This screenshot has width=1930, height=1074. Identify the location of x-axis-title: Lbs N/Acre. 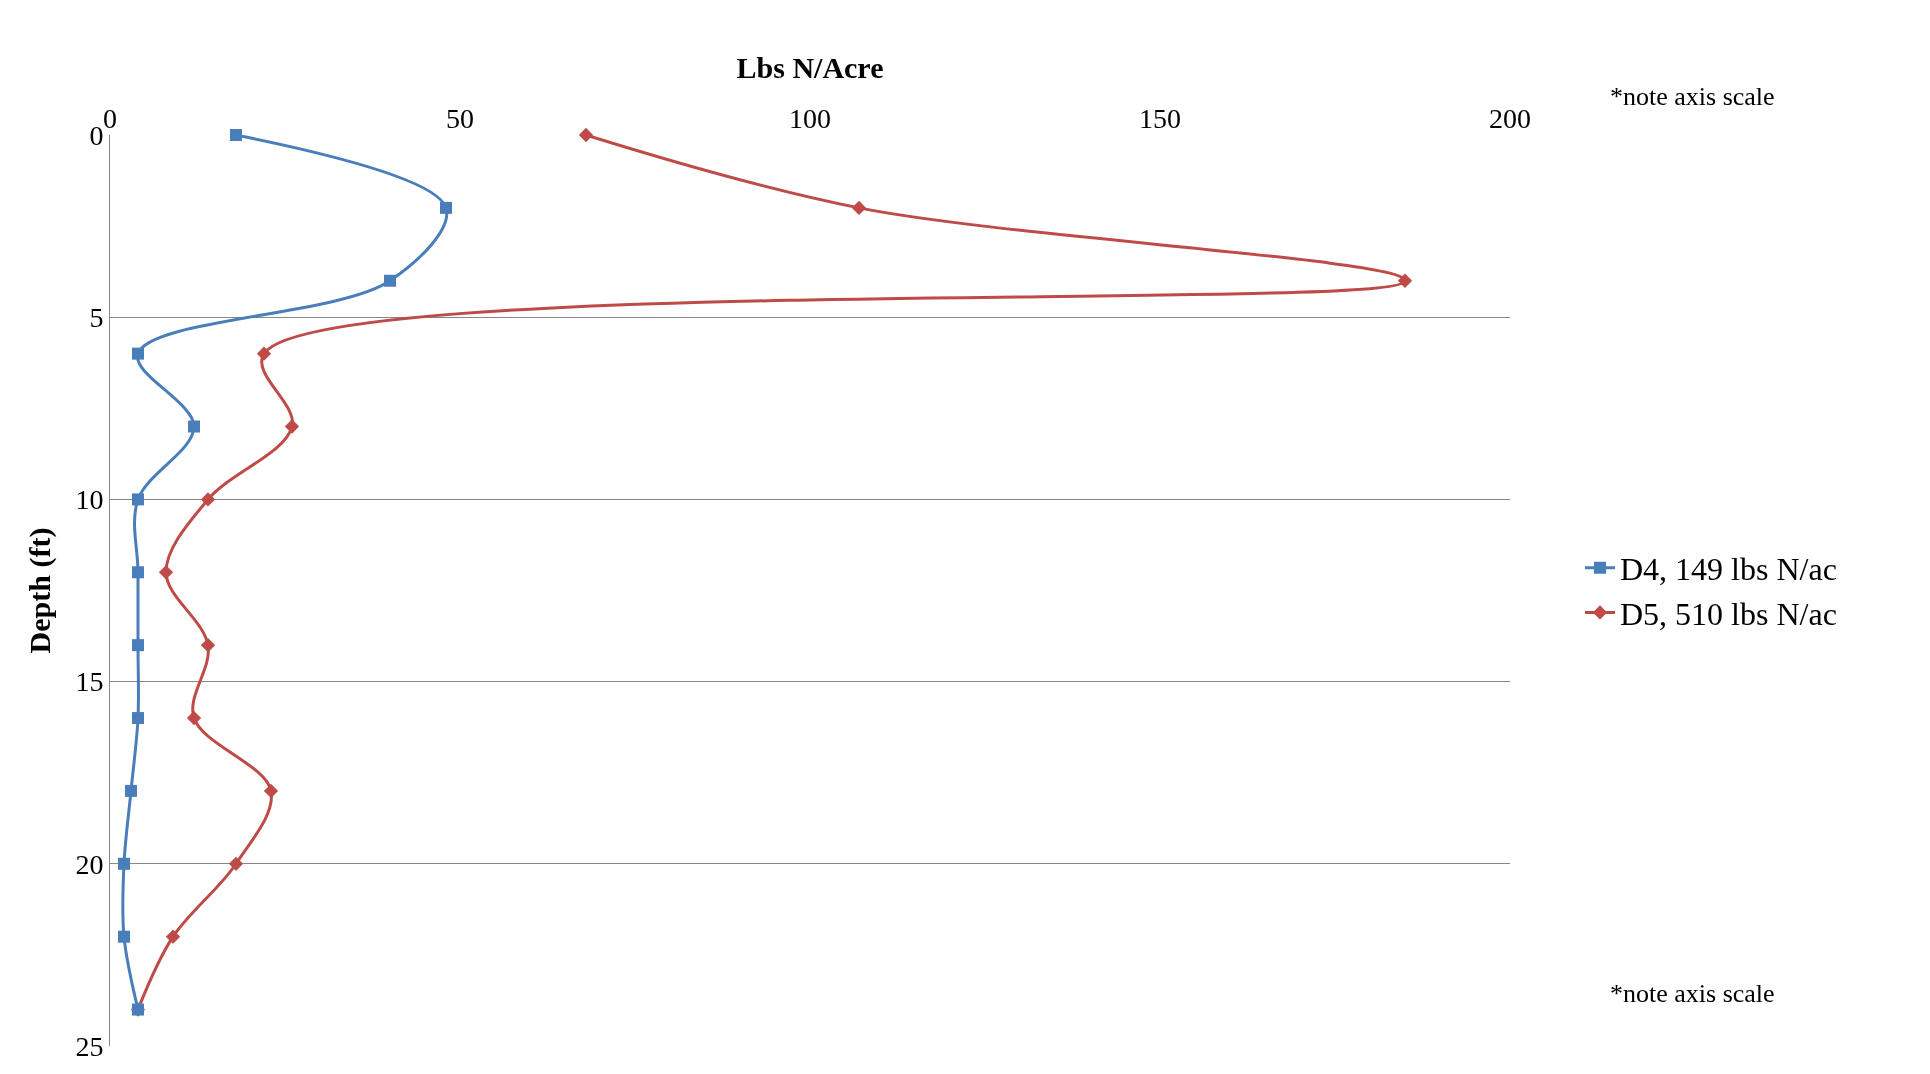
(810, 68).